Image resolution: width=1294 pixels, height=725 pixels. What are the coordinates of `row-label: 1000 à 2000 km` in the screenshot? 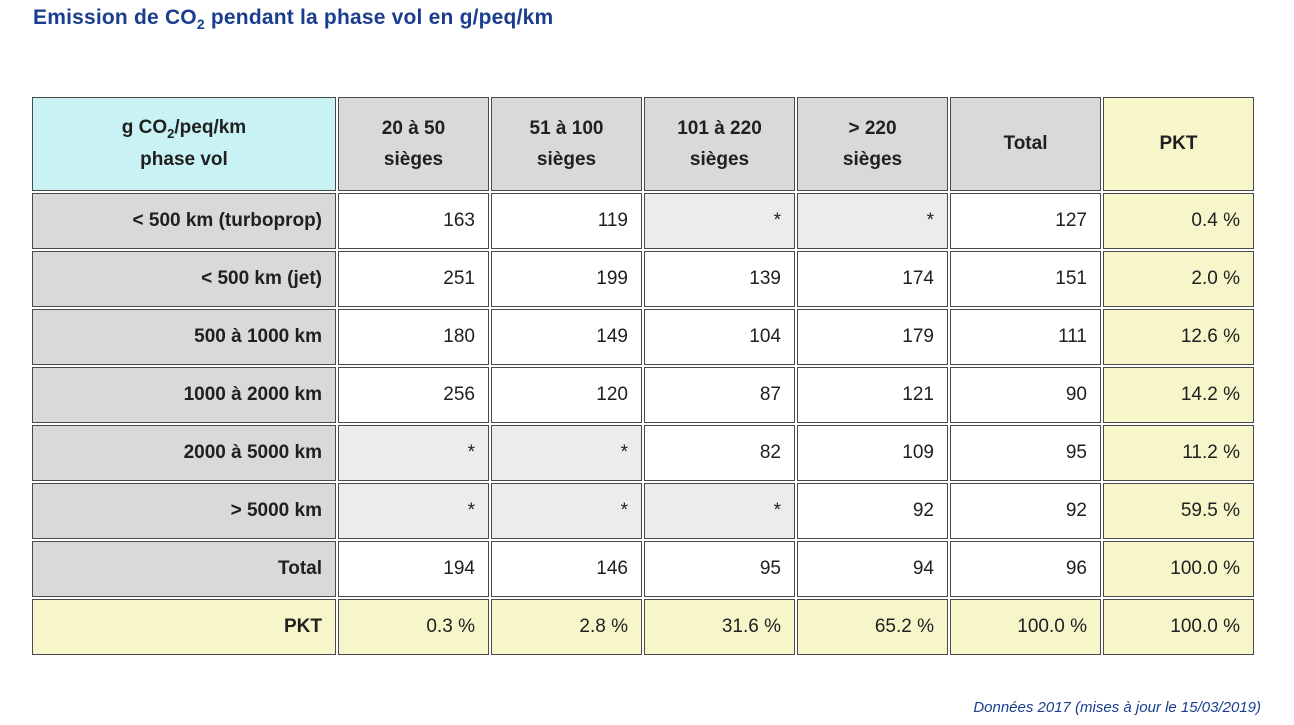 It's located at (184, 395).